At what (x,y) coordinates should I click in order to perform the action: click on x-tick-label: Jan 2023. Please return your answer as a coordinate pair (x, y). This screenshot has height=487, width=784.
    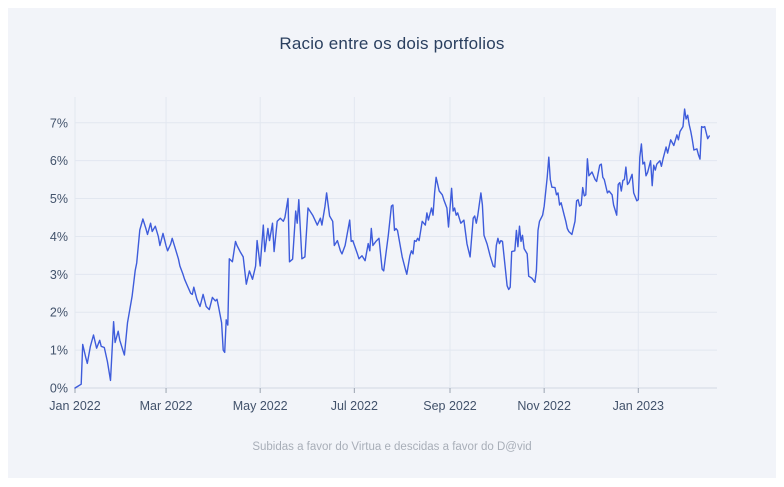
    Looking at the image, I should click on (638, 406).